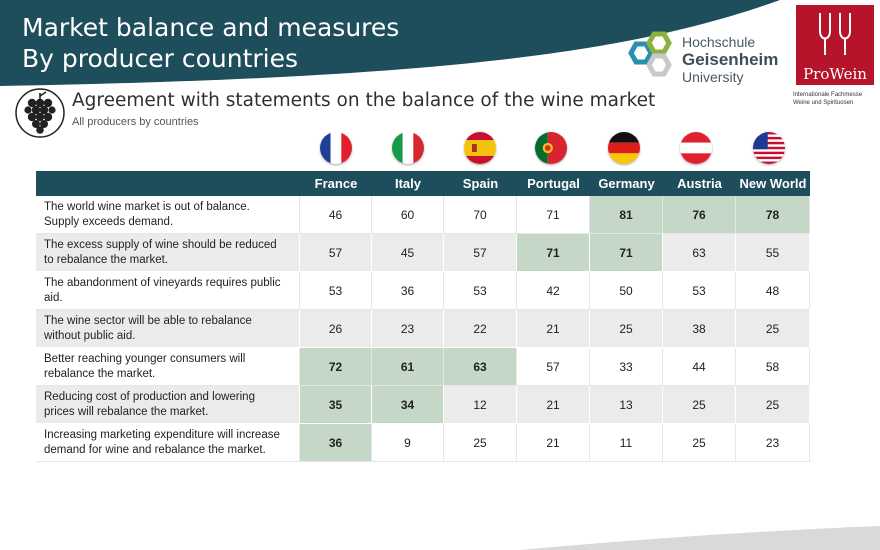 Image resolution: width=880 pixels, height=550 pixels. What do you see at coordinates (336, 148) in the screenshot?
I see `france-flag-icon` at bounding box center [336, 148].